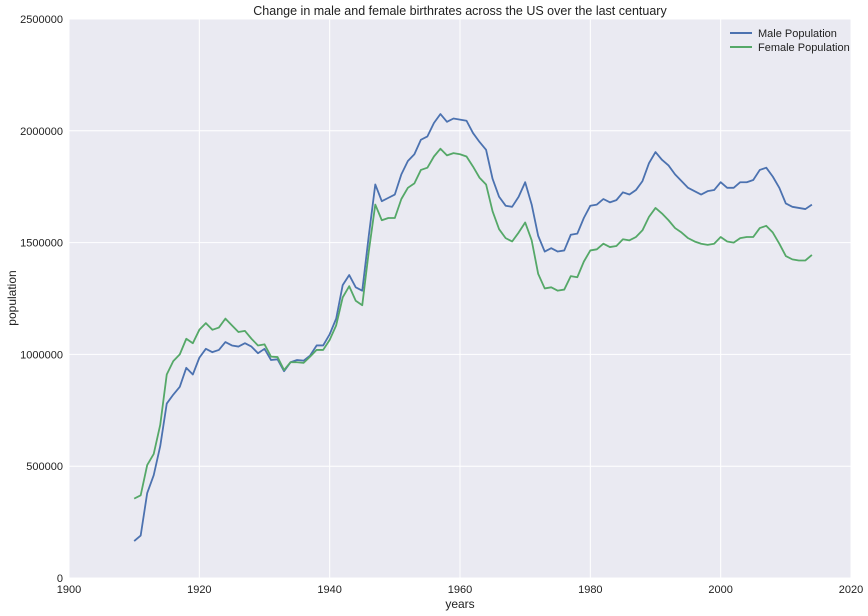  Describe the element at coordinates (720, 590) in the screenshot. I see `x-tick-label: 2000` at that location.